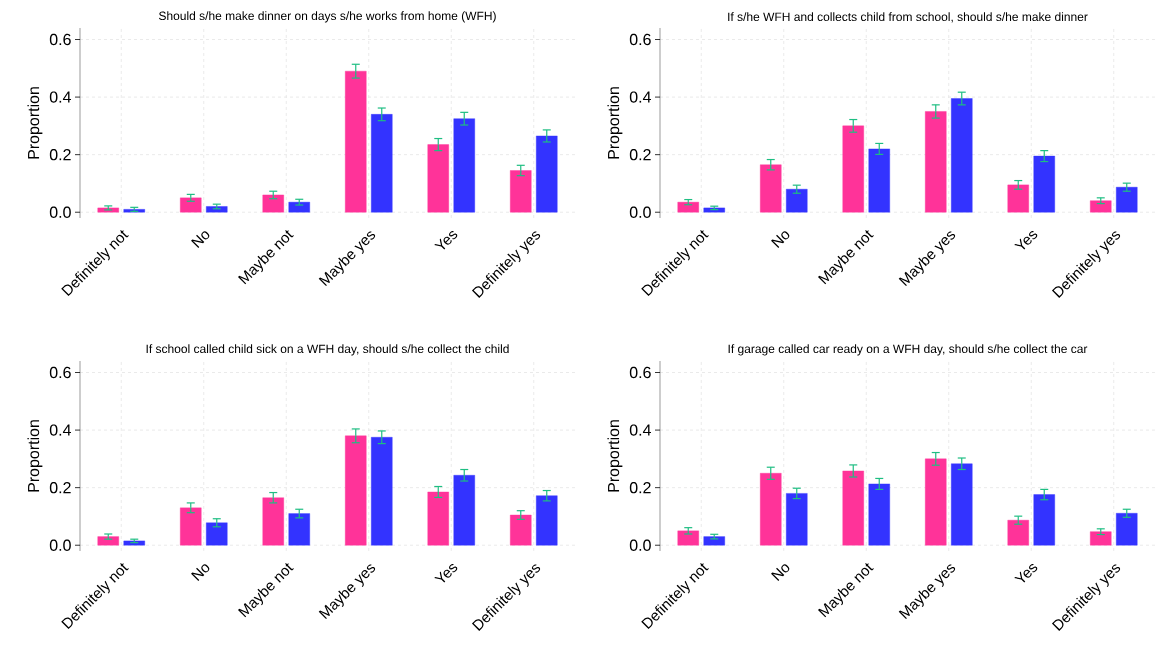  Describe the element at coordinates (908, 350) in the screenshot. I see `chart-title: If garage called car ready on a WFH day, should s/he collect the car` at that location.